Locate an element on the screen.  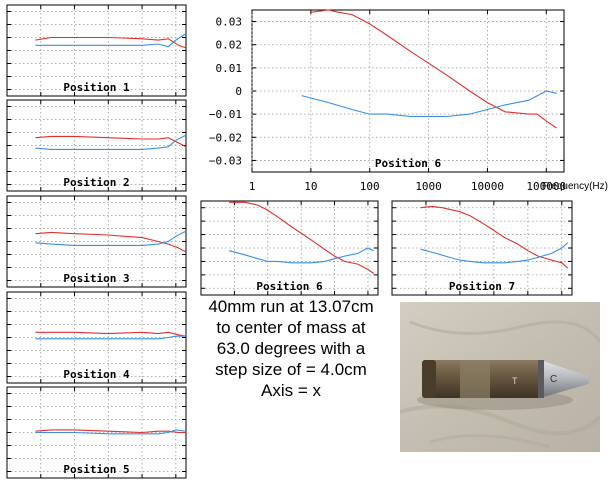
chart-position-1: Position 1 is located at coordinates (96, 50).